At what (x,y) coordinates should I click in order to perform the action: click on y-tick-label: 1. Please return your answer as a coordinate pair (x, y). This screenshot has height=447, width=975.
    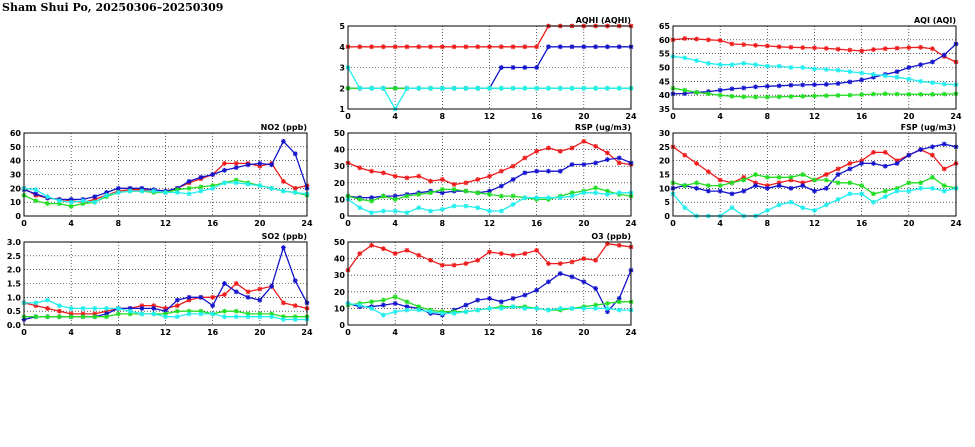
    Looking at the image, I should click on (342, 109).